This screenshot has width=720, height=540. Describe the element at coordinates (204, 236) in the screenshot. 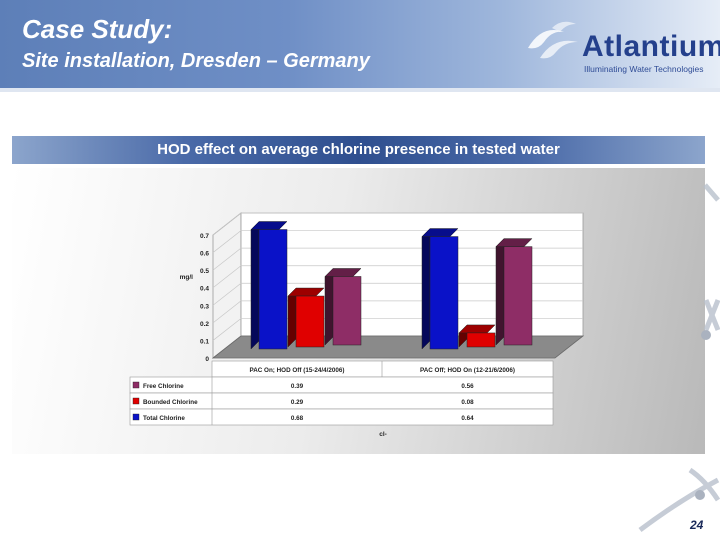

I see `y-tick-label: 0.7` at that location.